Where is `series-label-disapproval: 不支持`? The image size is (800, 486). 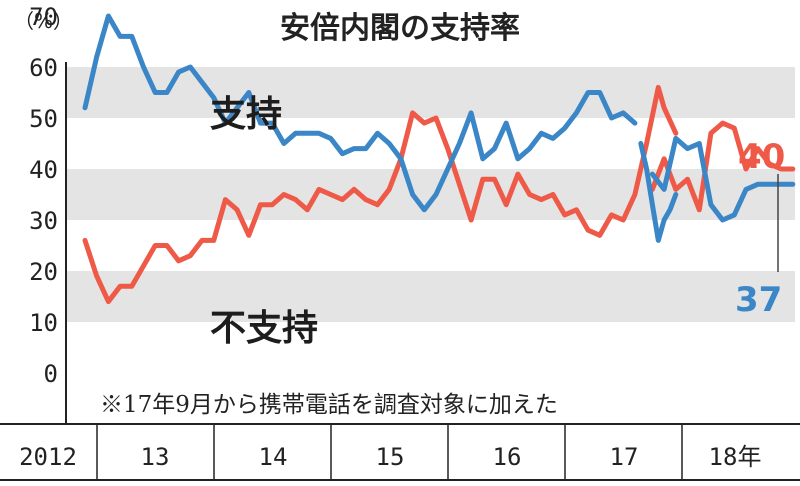 series-label-disapproval: 不支持 is located at coordinates (264, 328).